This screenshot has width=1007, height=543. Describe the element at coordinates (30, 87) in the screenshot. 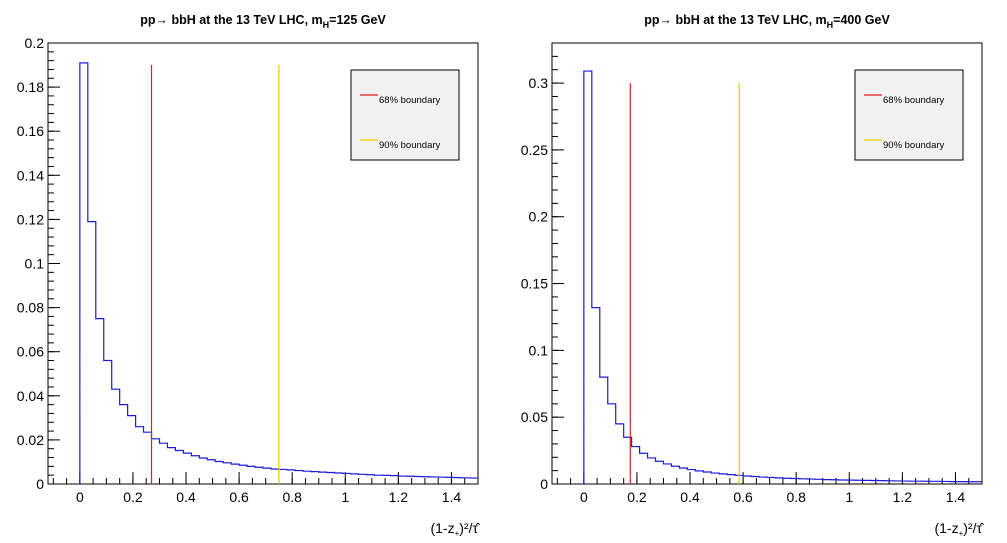

I see `y-tick-label: 0.18` at that location.